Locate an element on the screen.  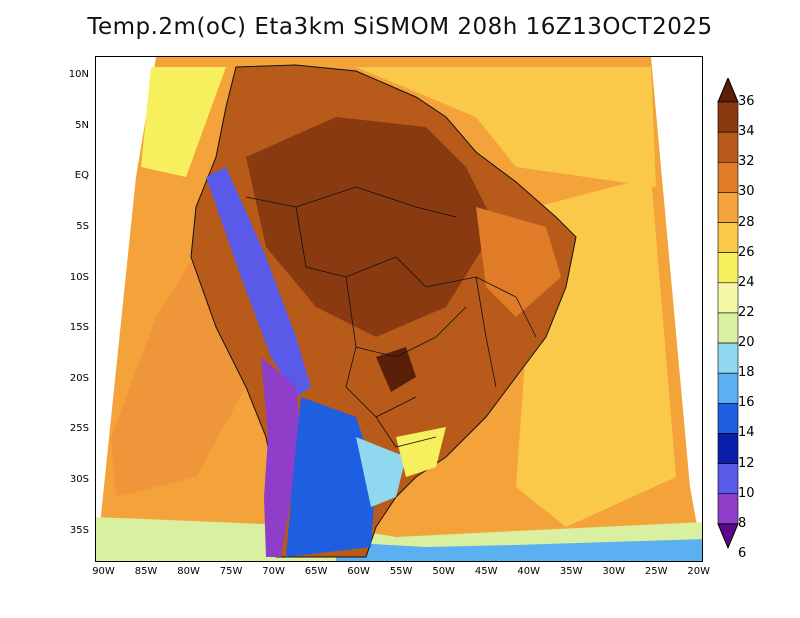
lon-tick-label: 70W is located at coordinates (273, 571).